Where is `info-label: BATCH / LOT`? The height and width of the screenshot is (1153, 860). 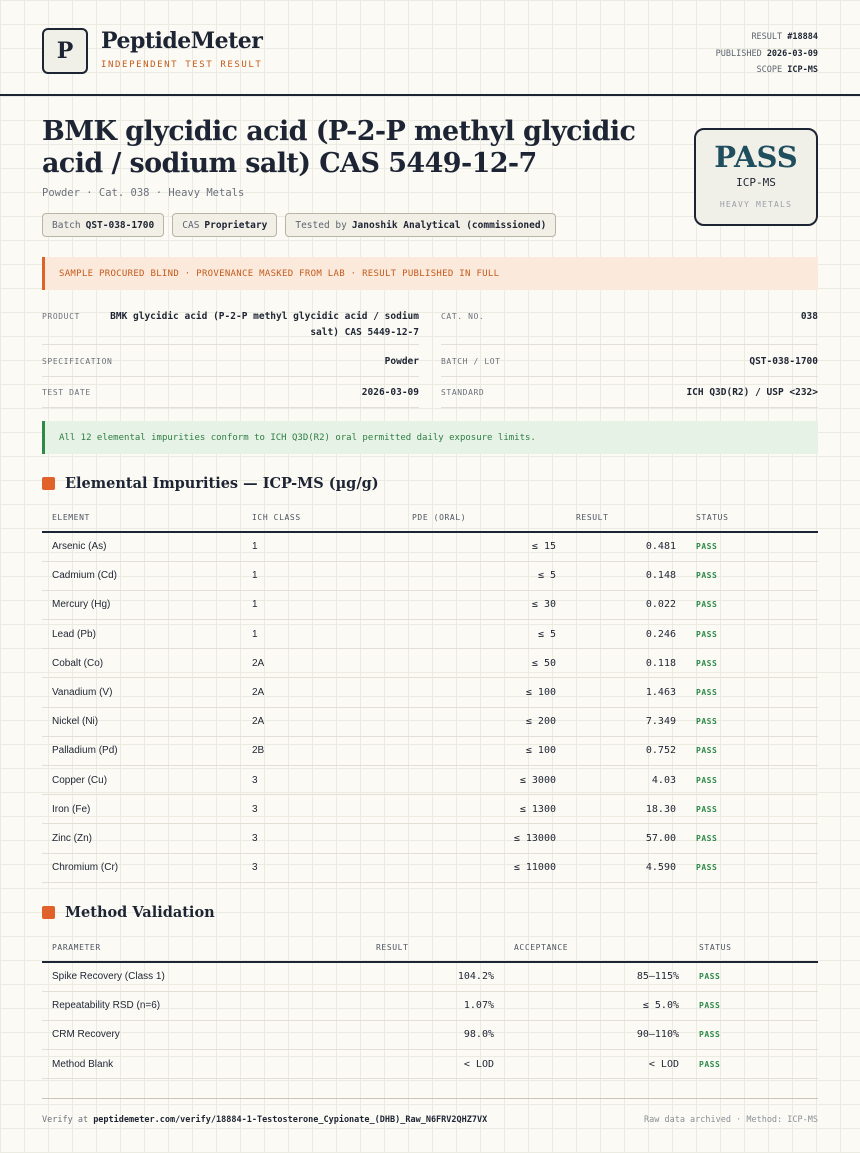 info-label: BATCH / LOT is located at coordinates (471, 361).